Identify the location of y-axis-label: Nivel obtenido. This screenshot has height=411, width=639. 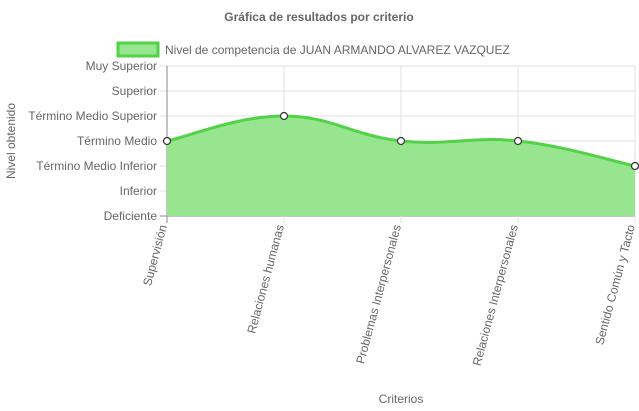
(11, 141).